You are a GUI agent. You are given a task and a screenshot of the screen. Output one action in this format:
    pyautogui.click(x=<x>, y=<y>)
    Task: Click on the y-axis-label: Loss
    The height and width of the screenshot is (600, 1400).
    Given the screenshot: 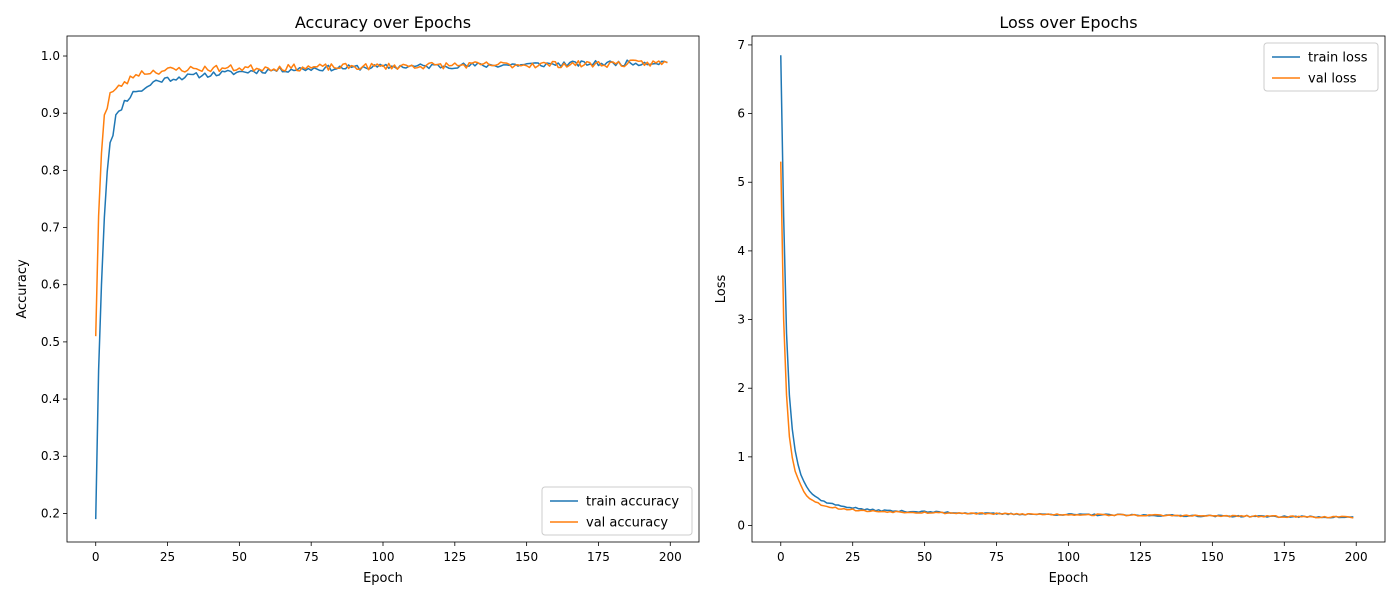 What is the action you would take?
    pyautogui.click(x=721, y=289)
    